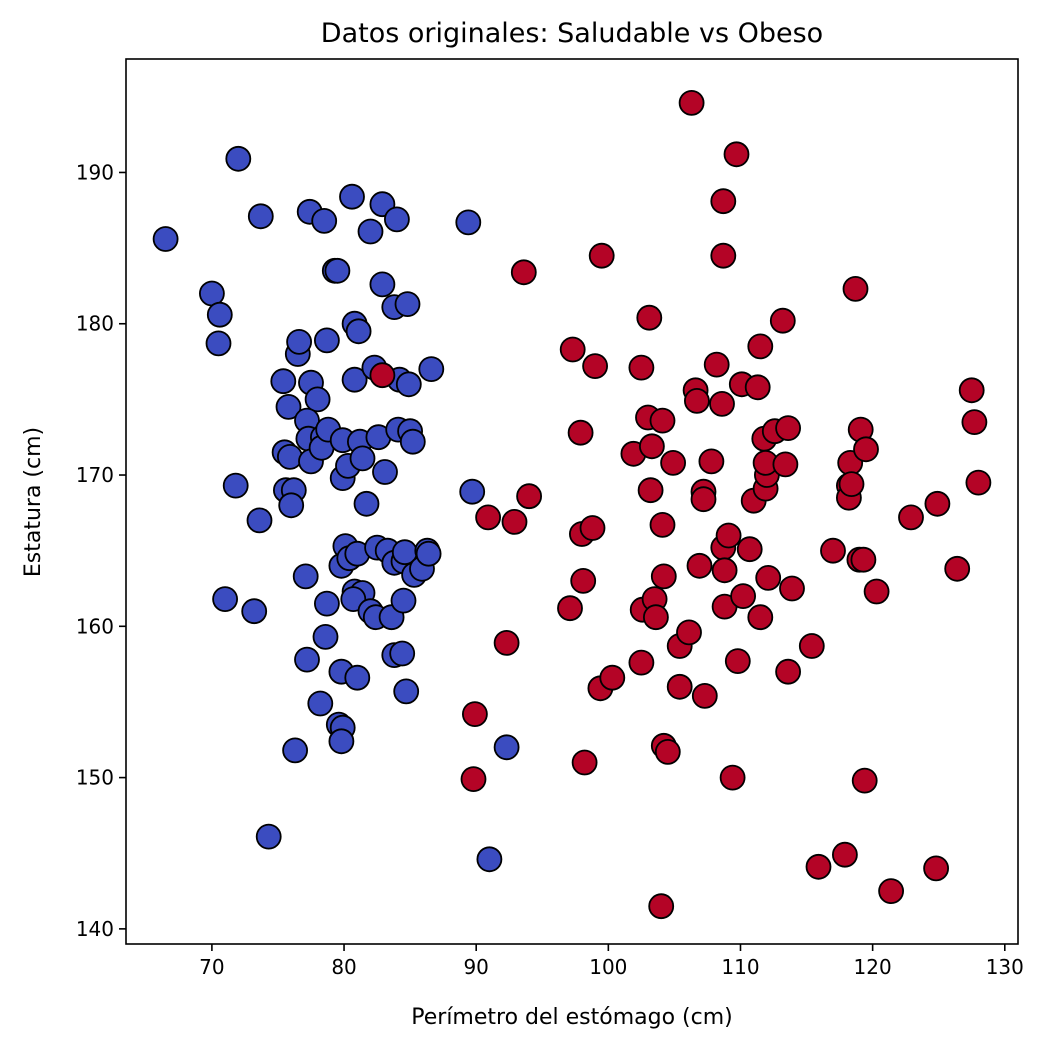  Describe the element at coordinates (1005, 967) in the screenshot. I see `x-tick-label: 130` at that location.